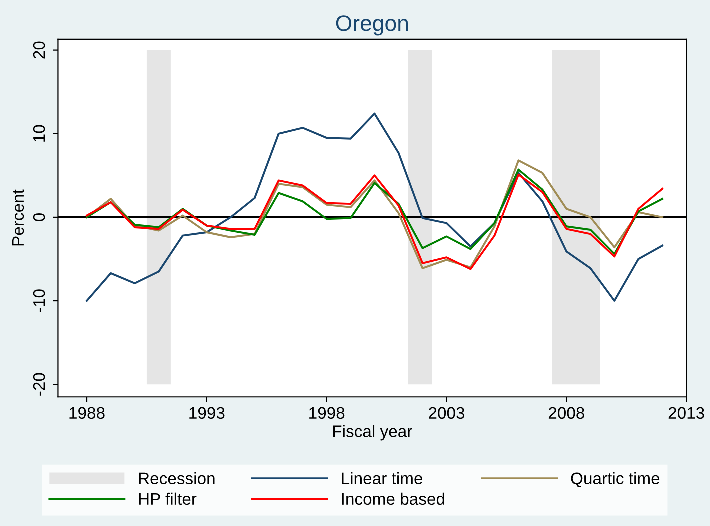 This screenshot has height=526, width=710. Describe the element at coordinates (39, 133) in the screenshot. I see `y-tick-label: 10` at that location.